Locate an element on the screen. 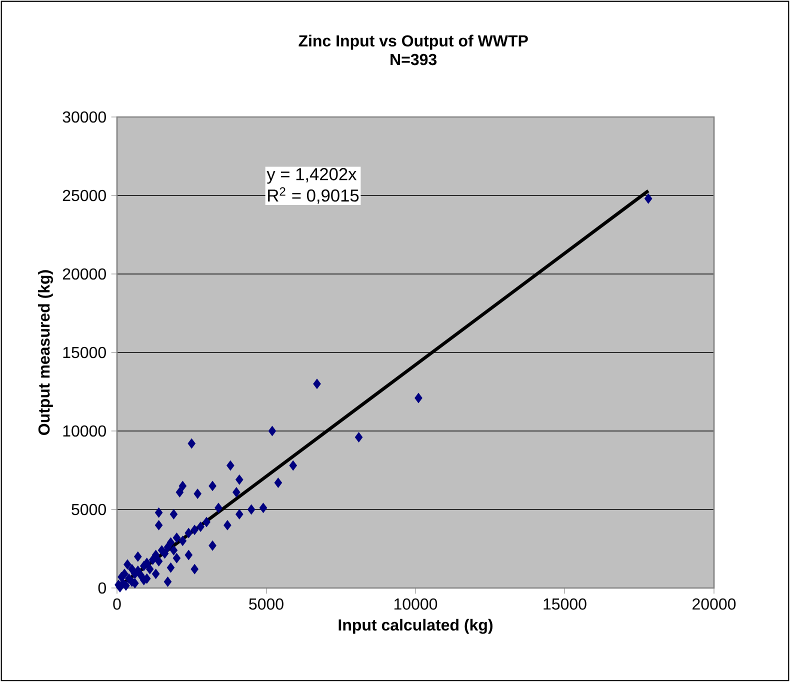  x-tick-label: 0 is located at coordinates (117, 604).